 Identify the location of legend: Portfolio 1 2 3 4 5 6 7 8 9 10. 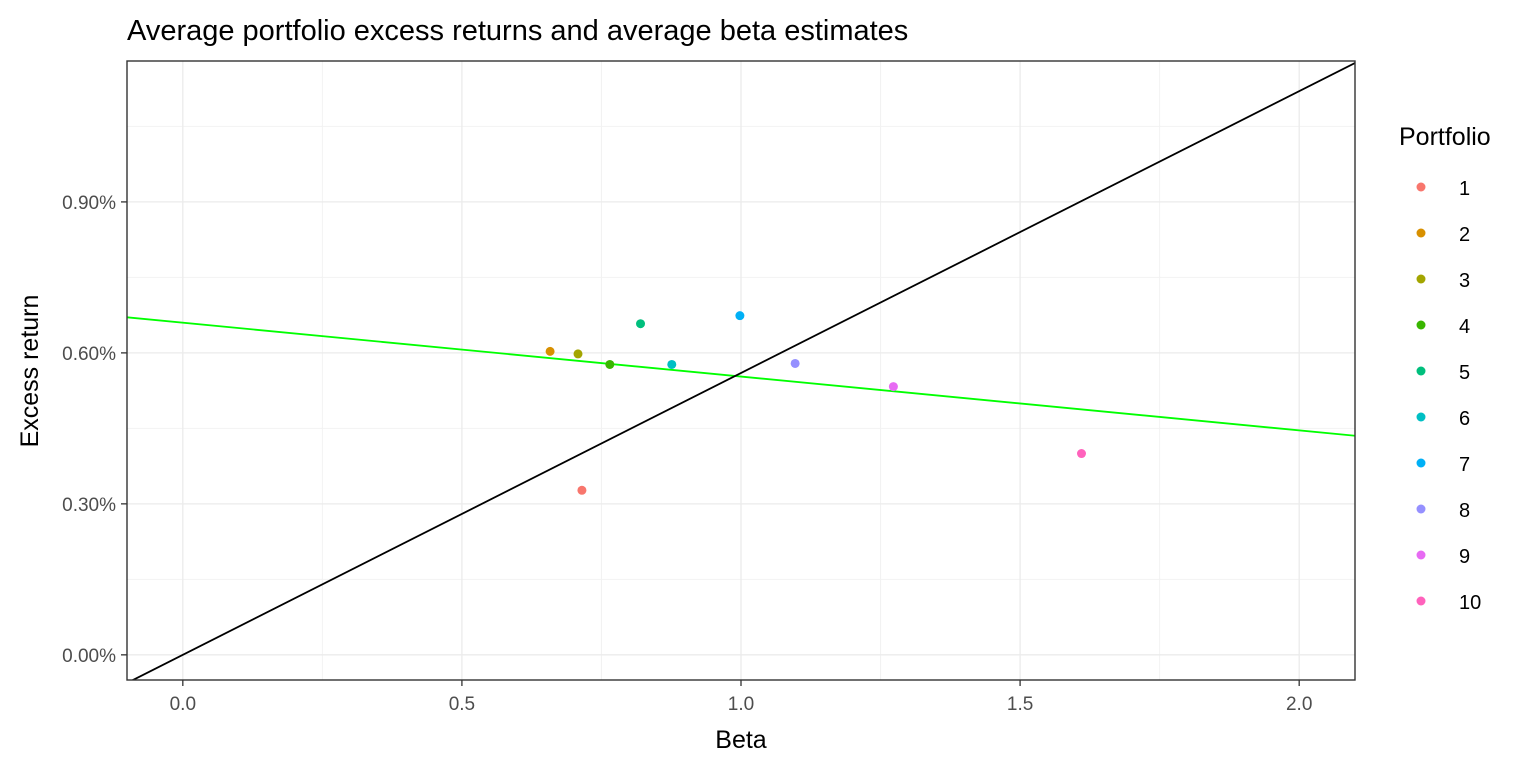
(1445, 368).